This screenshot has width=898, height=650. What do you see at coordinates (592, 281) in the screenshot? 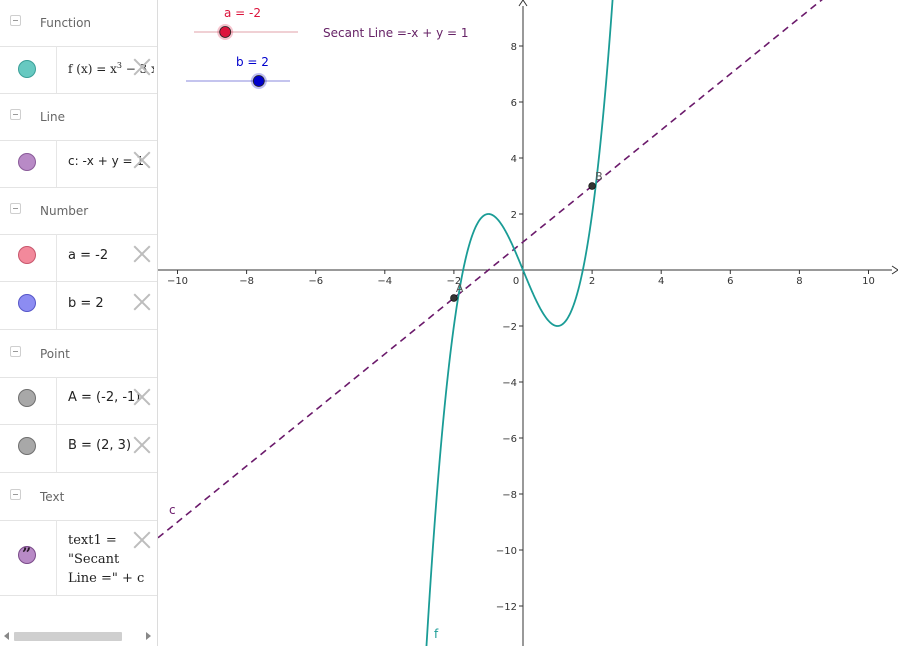
I see `x-tick-label: 2` at bounding box center [592, 281].